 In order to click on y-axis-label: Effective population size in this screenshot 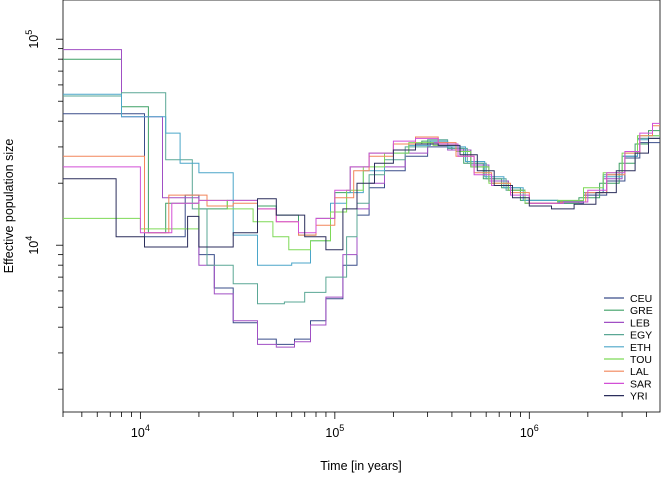, I will do `click(9, 206)`.